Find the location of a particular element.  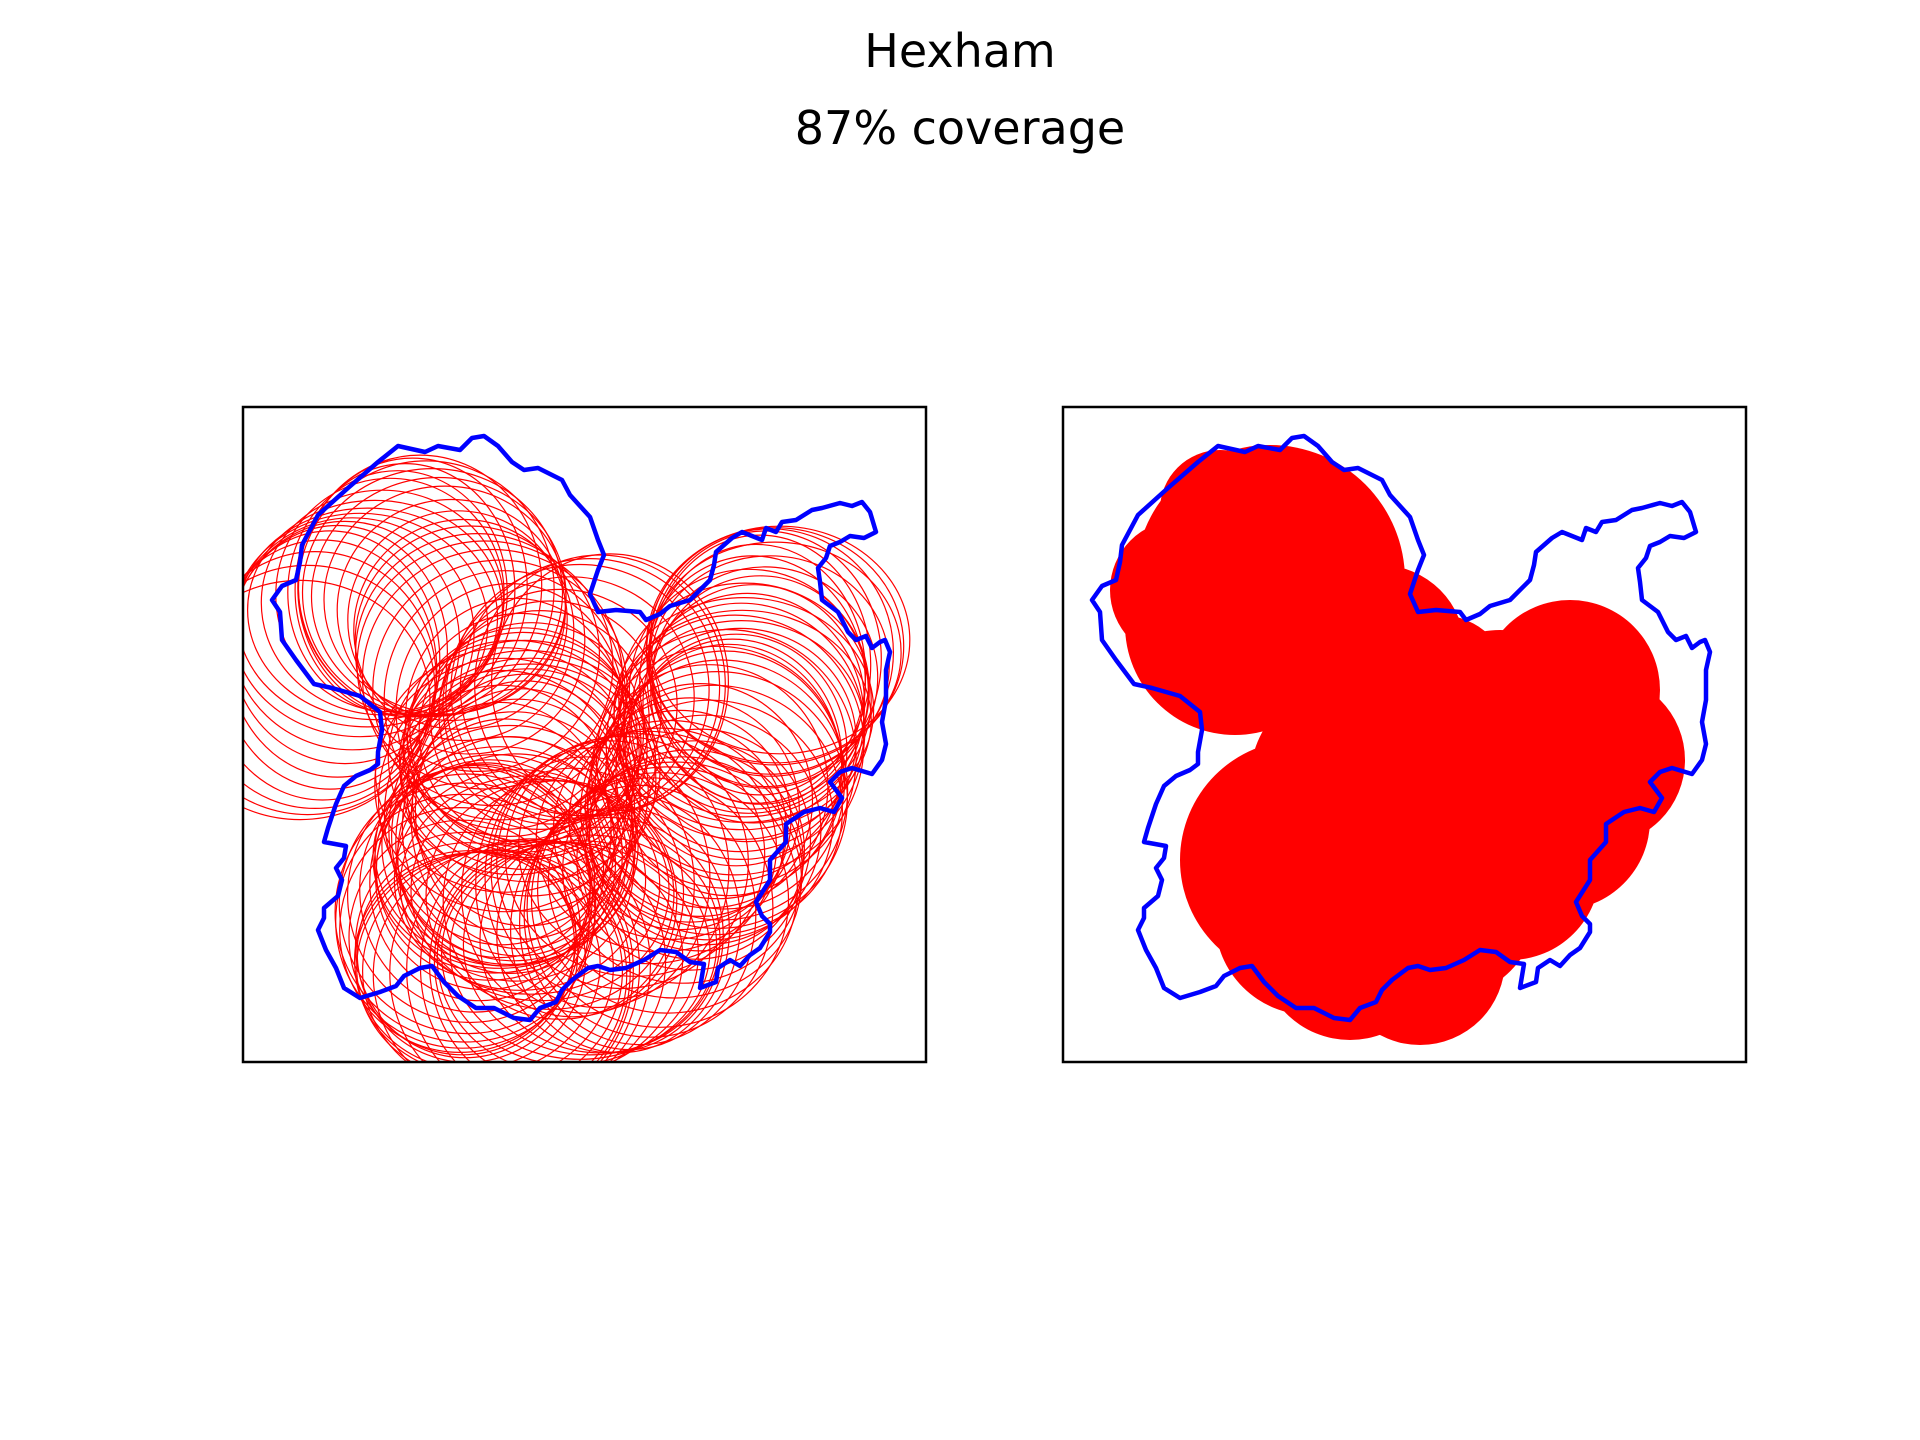

coverage-subtitle: 87% coverage is located at coordinates (960, 128).